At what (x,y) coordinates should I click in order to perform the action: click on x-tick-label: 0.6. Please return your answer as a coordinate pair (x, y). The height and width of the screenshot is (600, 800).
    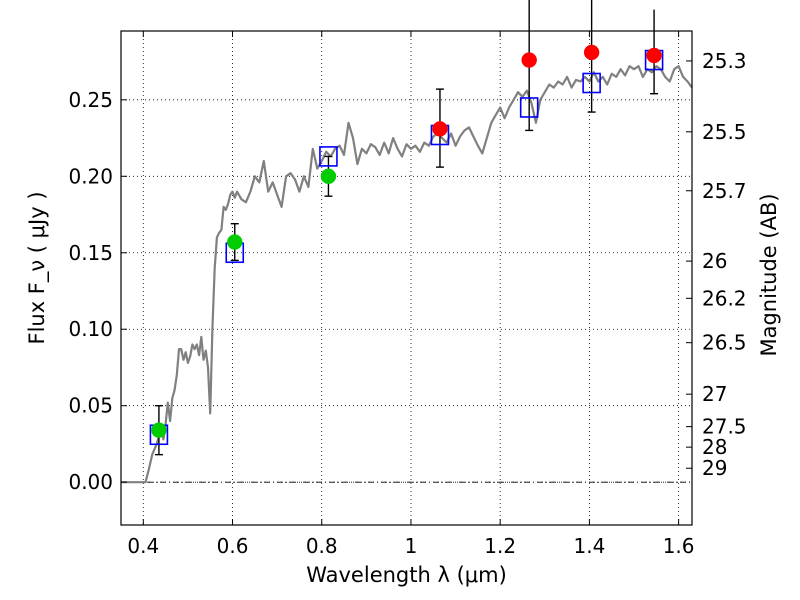
    Looking at the image, I should click on (233, 546).